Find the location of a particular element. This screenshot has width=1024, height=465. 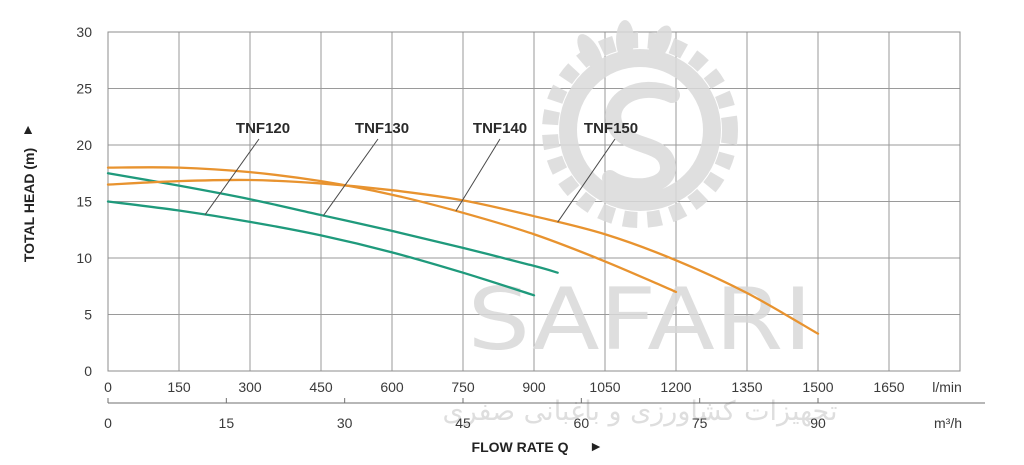

secondary-x-tick-label: 15 is located at coordinates (227, 423).